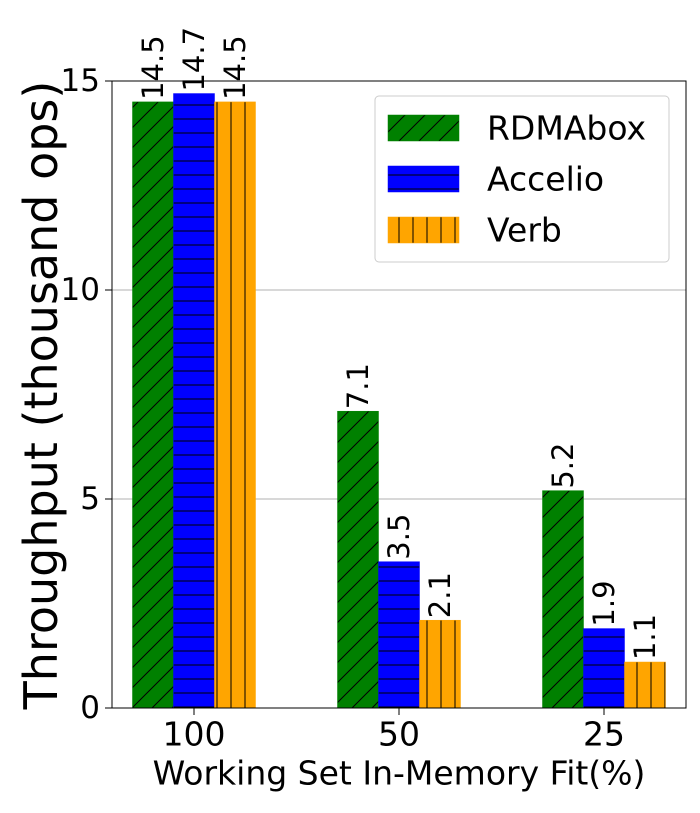  I want to click on data-label: 2.1, so click(440, 595).